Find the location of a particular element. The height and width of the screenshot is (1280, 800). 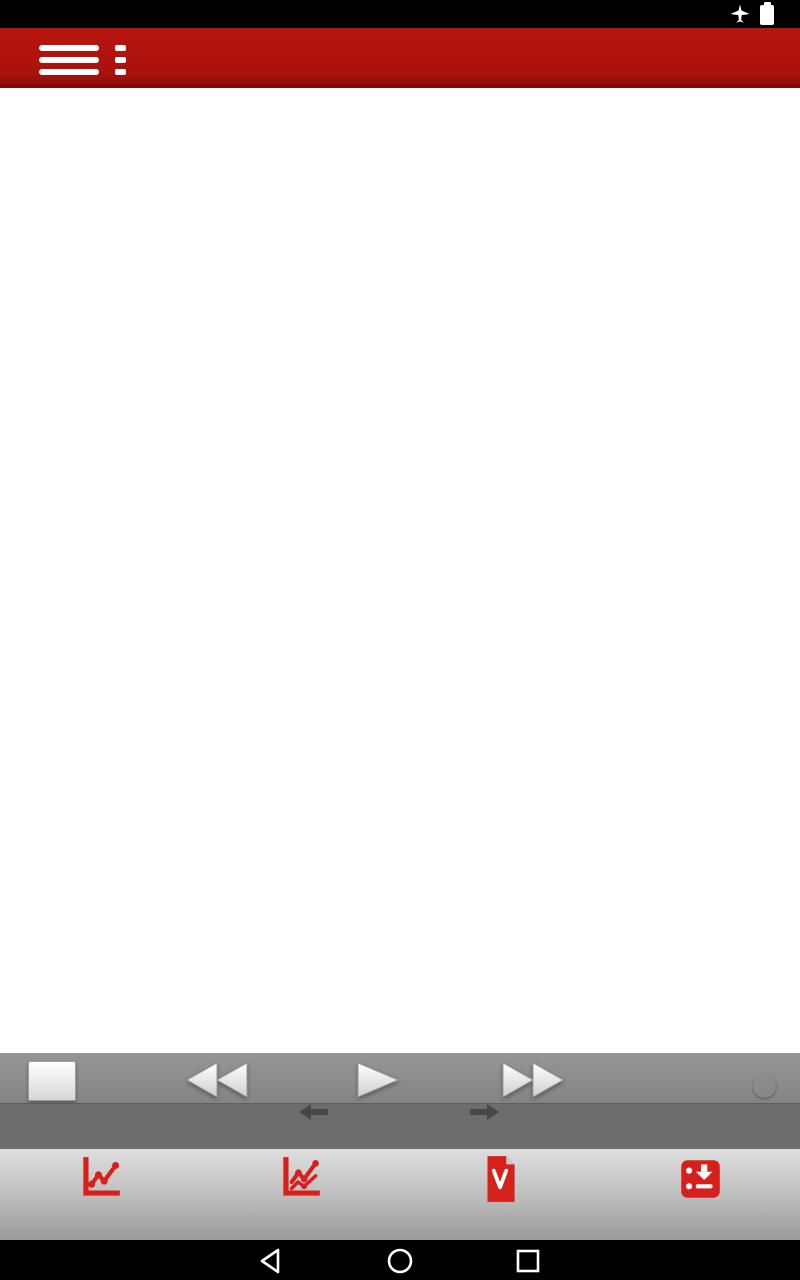

home-icon is located at coordinates (400, 1261).